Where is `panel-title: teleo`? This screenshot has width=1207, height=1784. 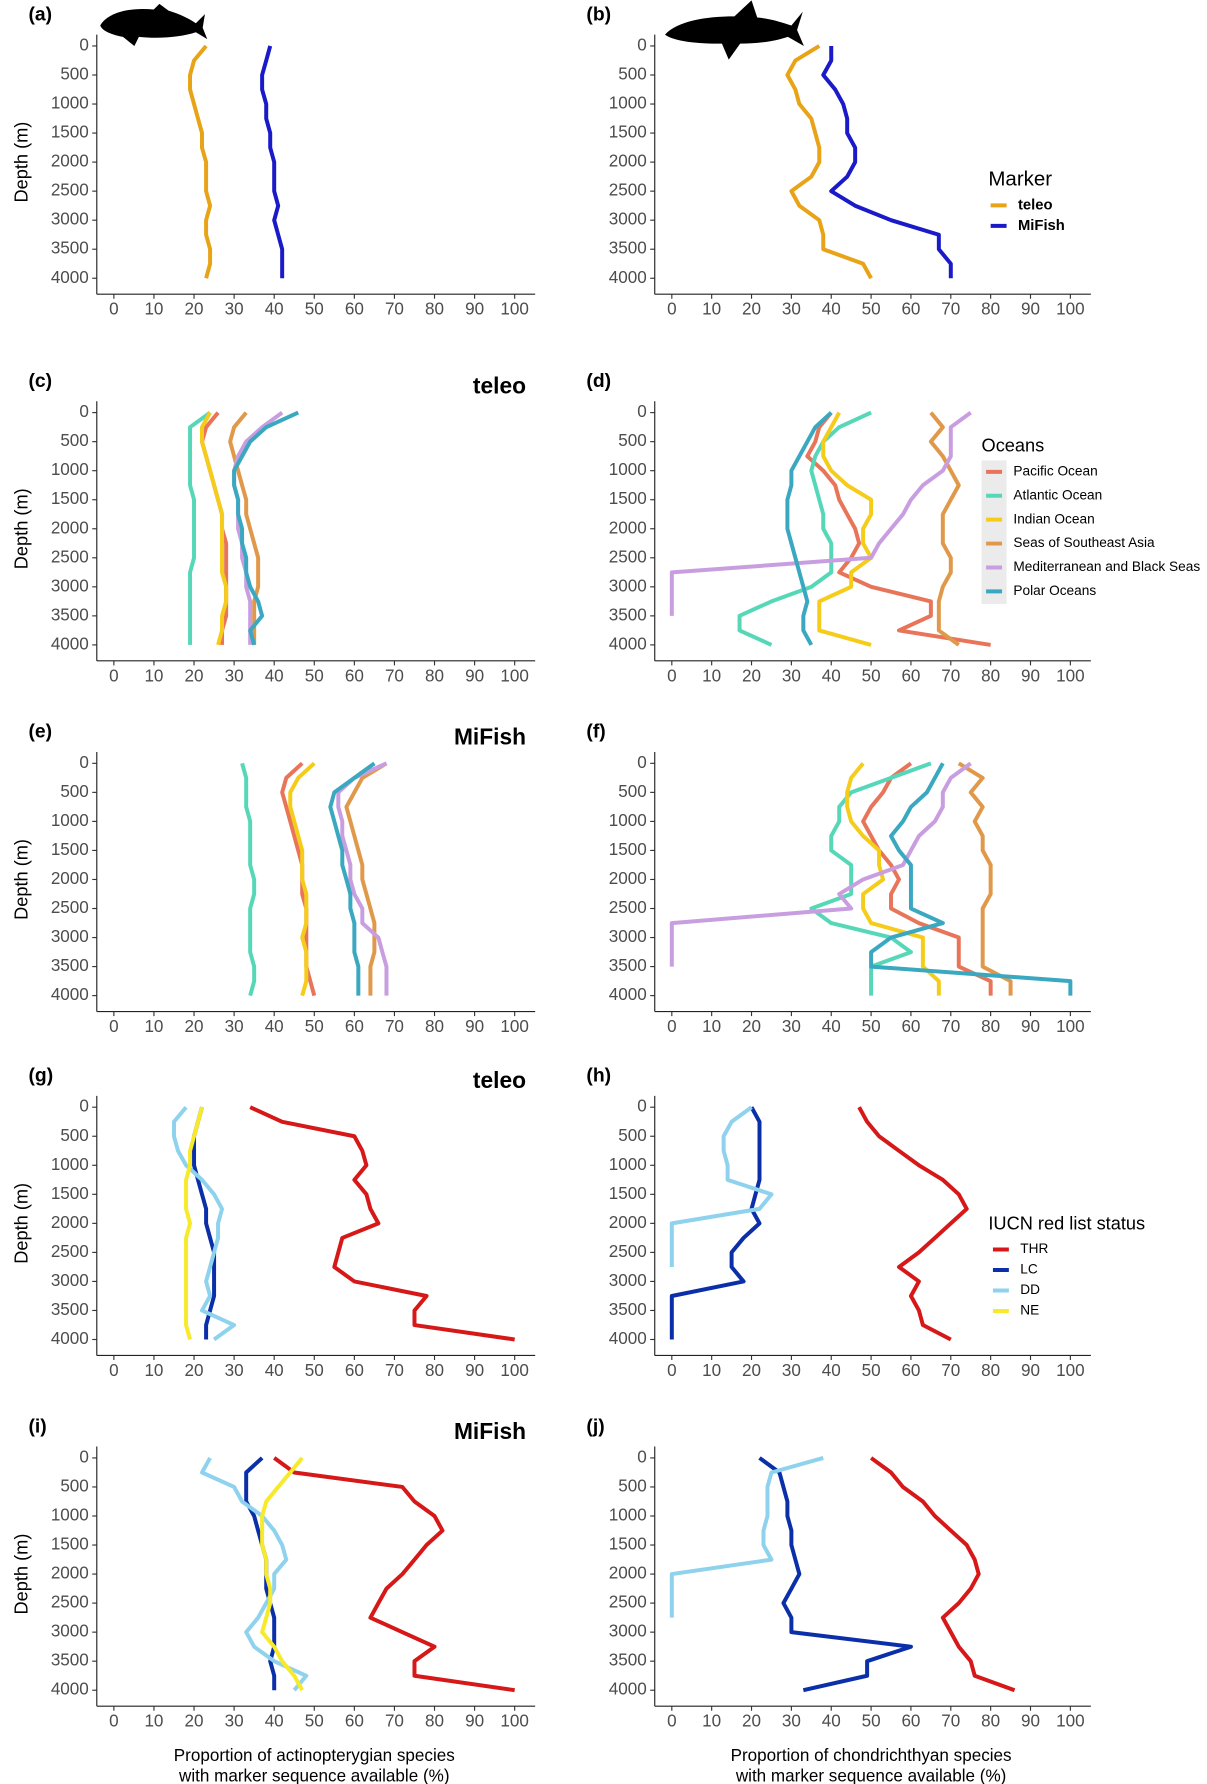 panel-title: teleo is located at coordinates (499, 386).